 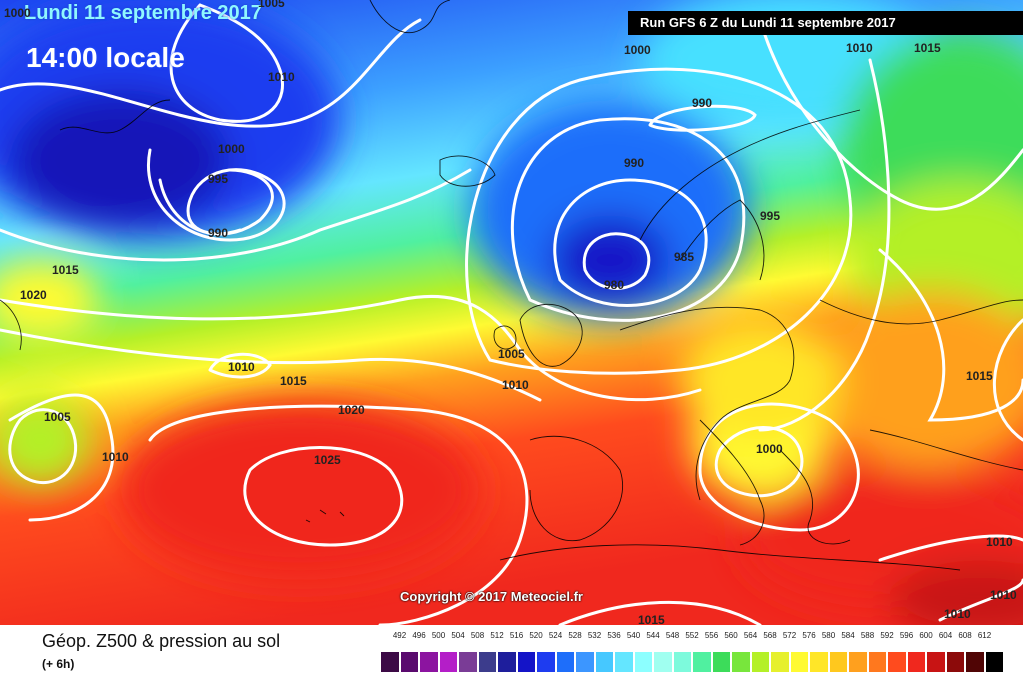 I want to click on scale-tick-label: 588, so click(x=867, y=635).